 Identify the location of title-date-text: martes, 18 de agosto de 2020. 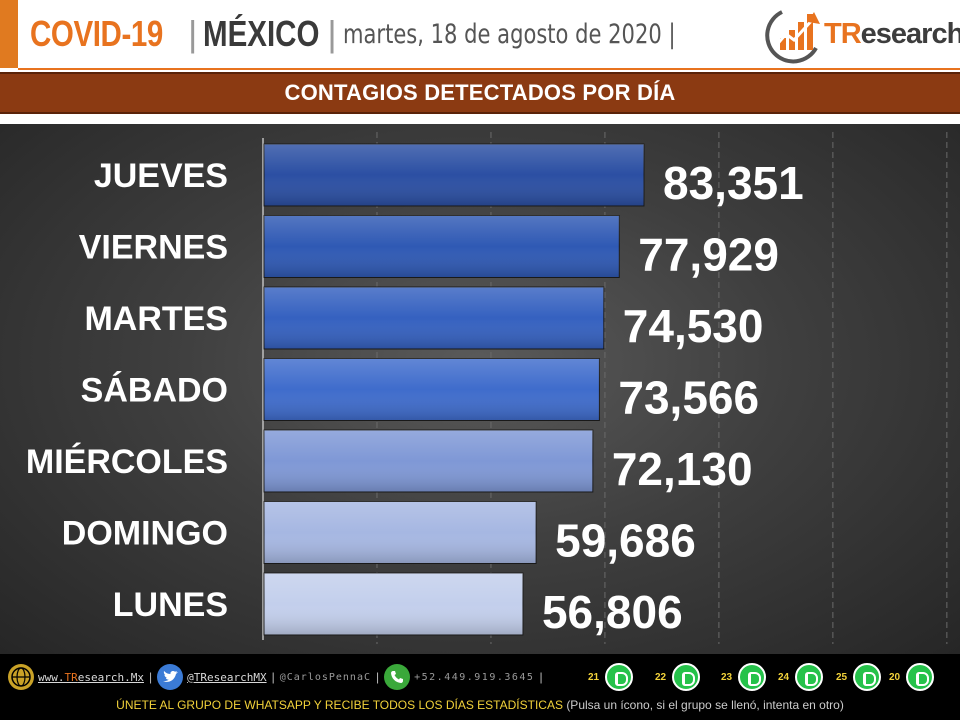
(502, 34).